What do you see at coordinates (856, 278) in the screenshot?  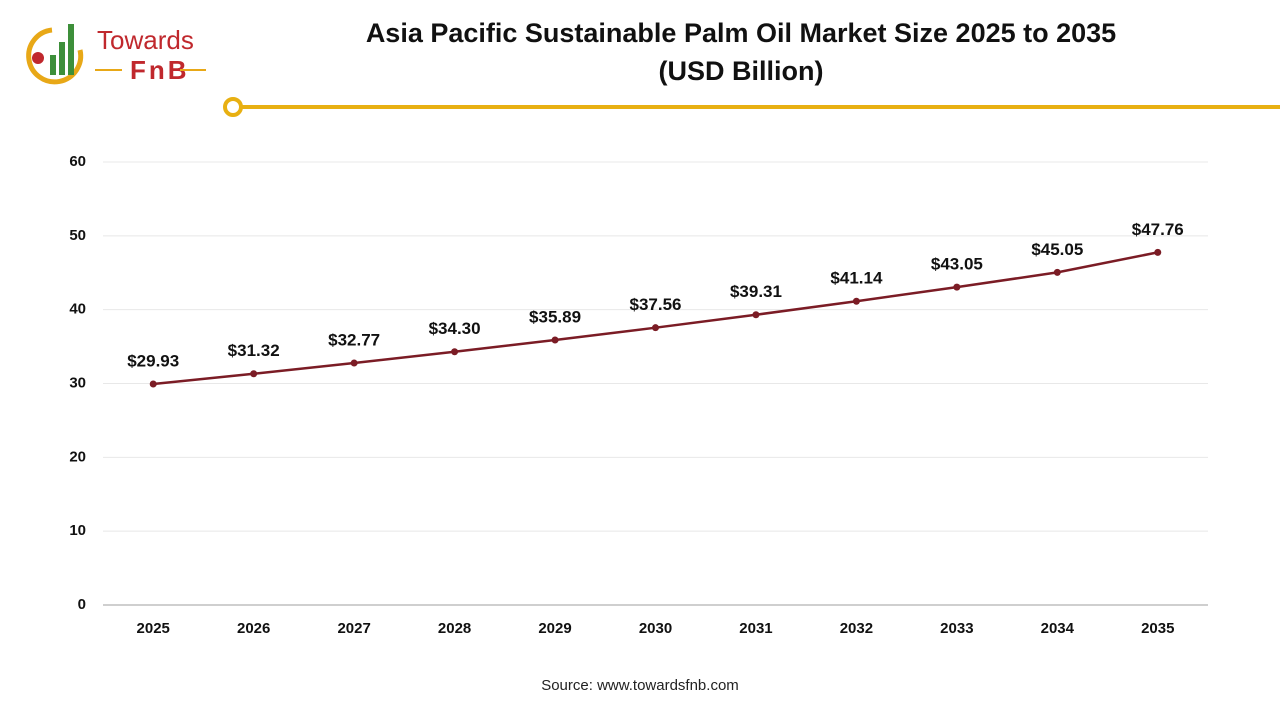 I see `data-label: $41.14` at bounding box center [856, 278].